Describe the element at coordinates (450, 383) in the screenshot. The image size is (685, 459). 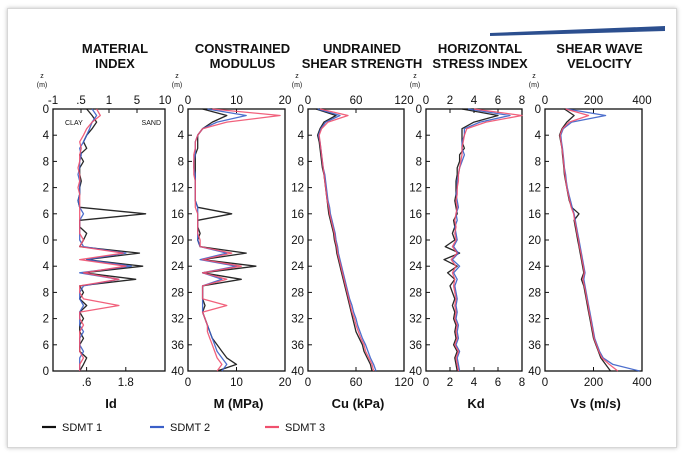
I see `bottom-tick-label: 2` at that location.